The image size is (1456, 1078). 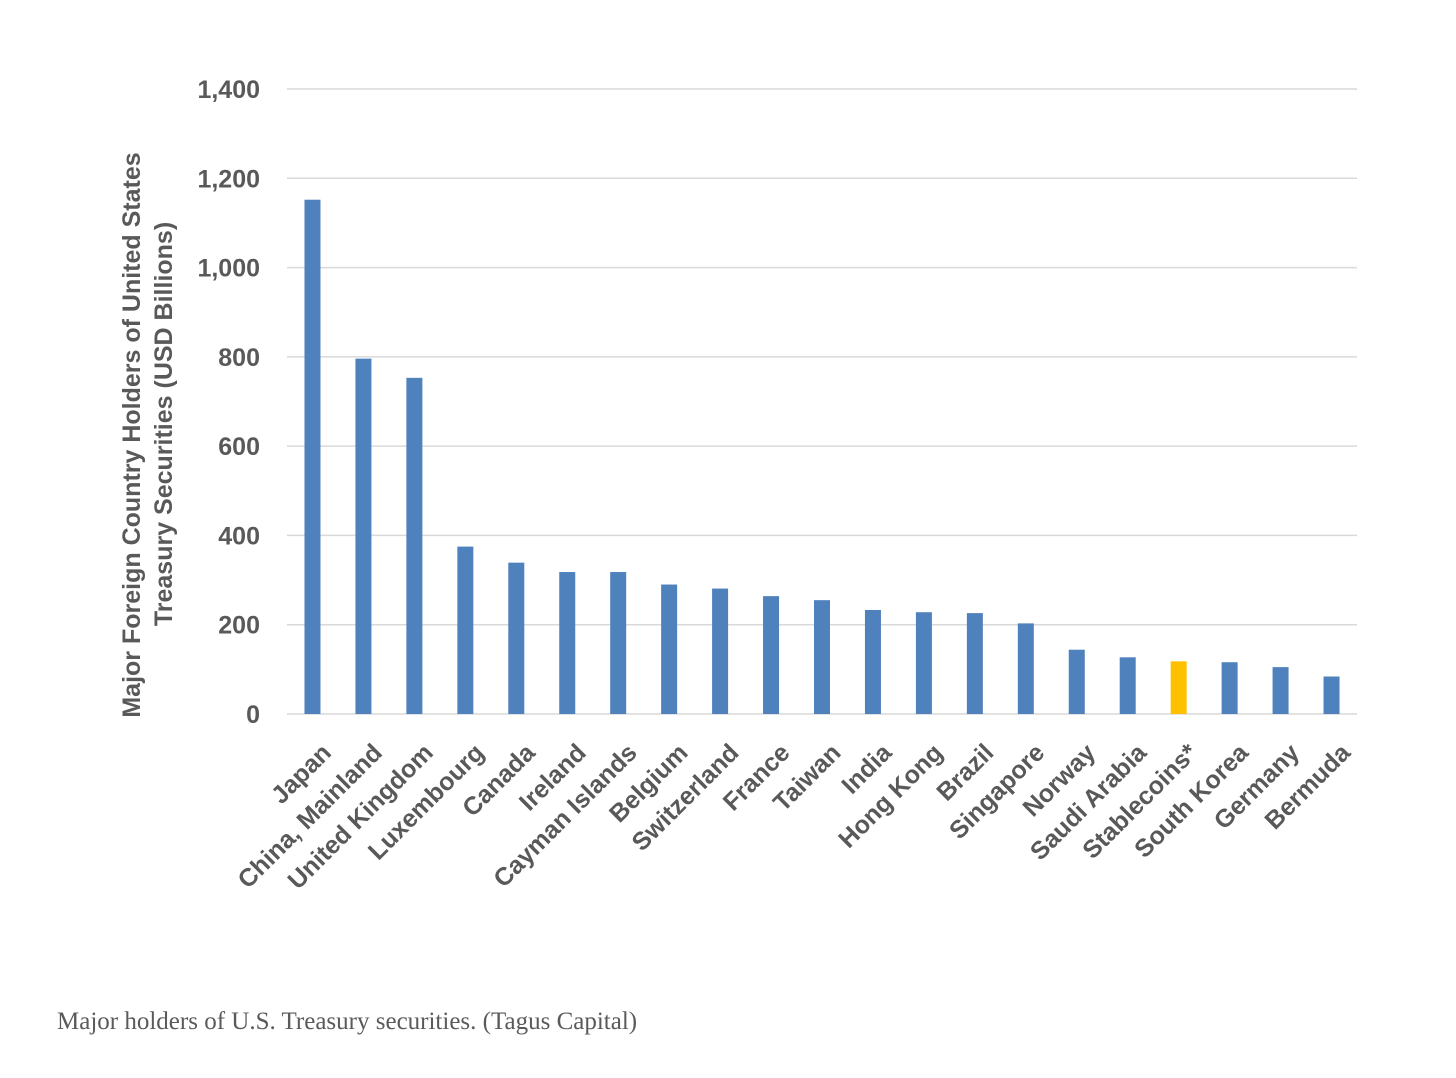 I want to click on y-tick-label: 400, so click(x=239, y=536).